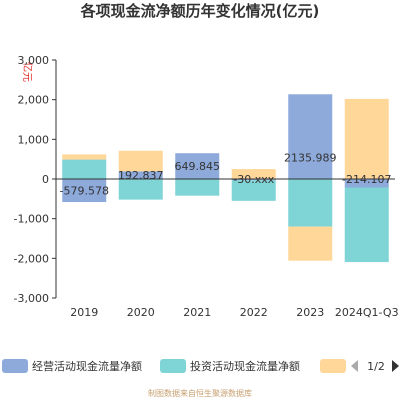 The image size is (400, 400). I want to click on x-tick-label: 2021, so click(197, 312).